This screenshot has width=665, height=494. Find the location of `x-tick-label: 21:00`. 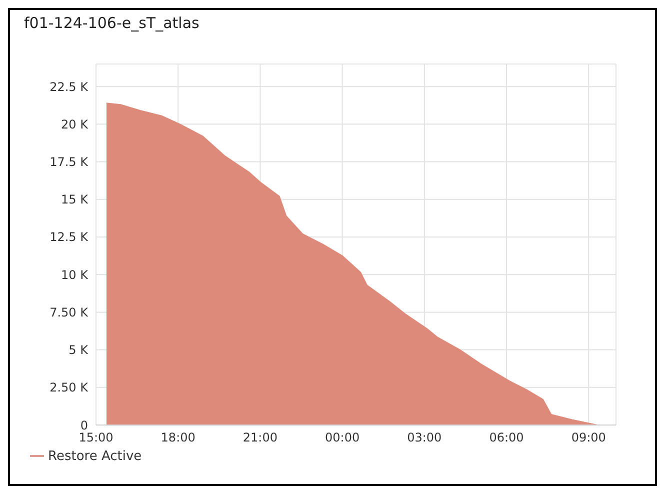

x-tick-label: 21:00 is located at coordinates (260, 437).